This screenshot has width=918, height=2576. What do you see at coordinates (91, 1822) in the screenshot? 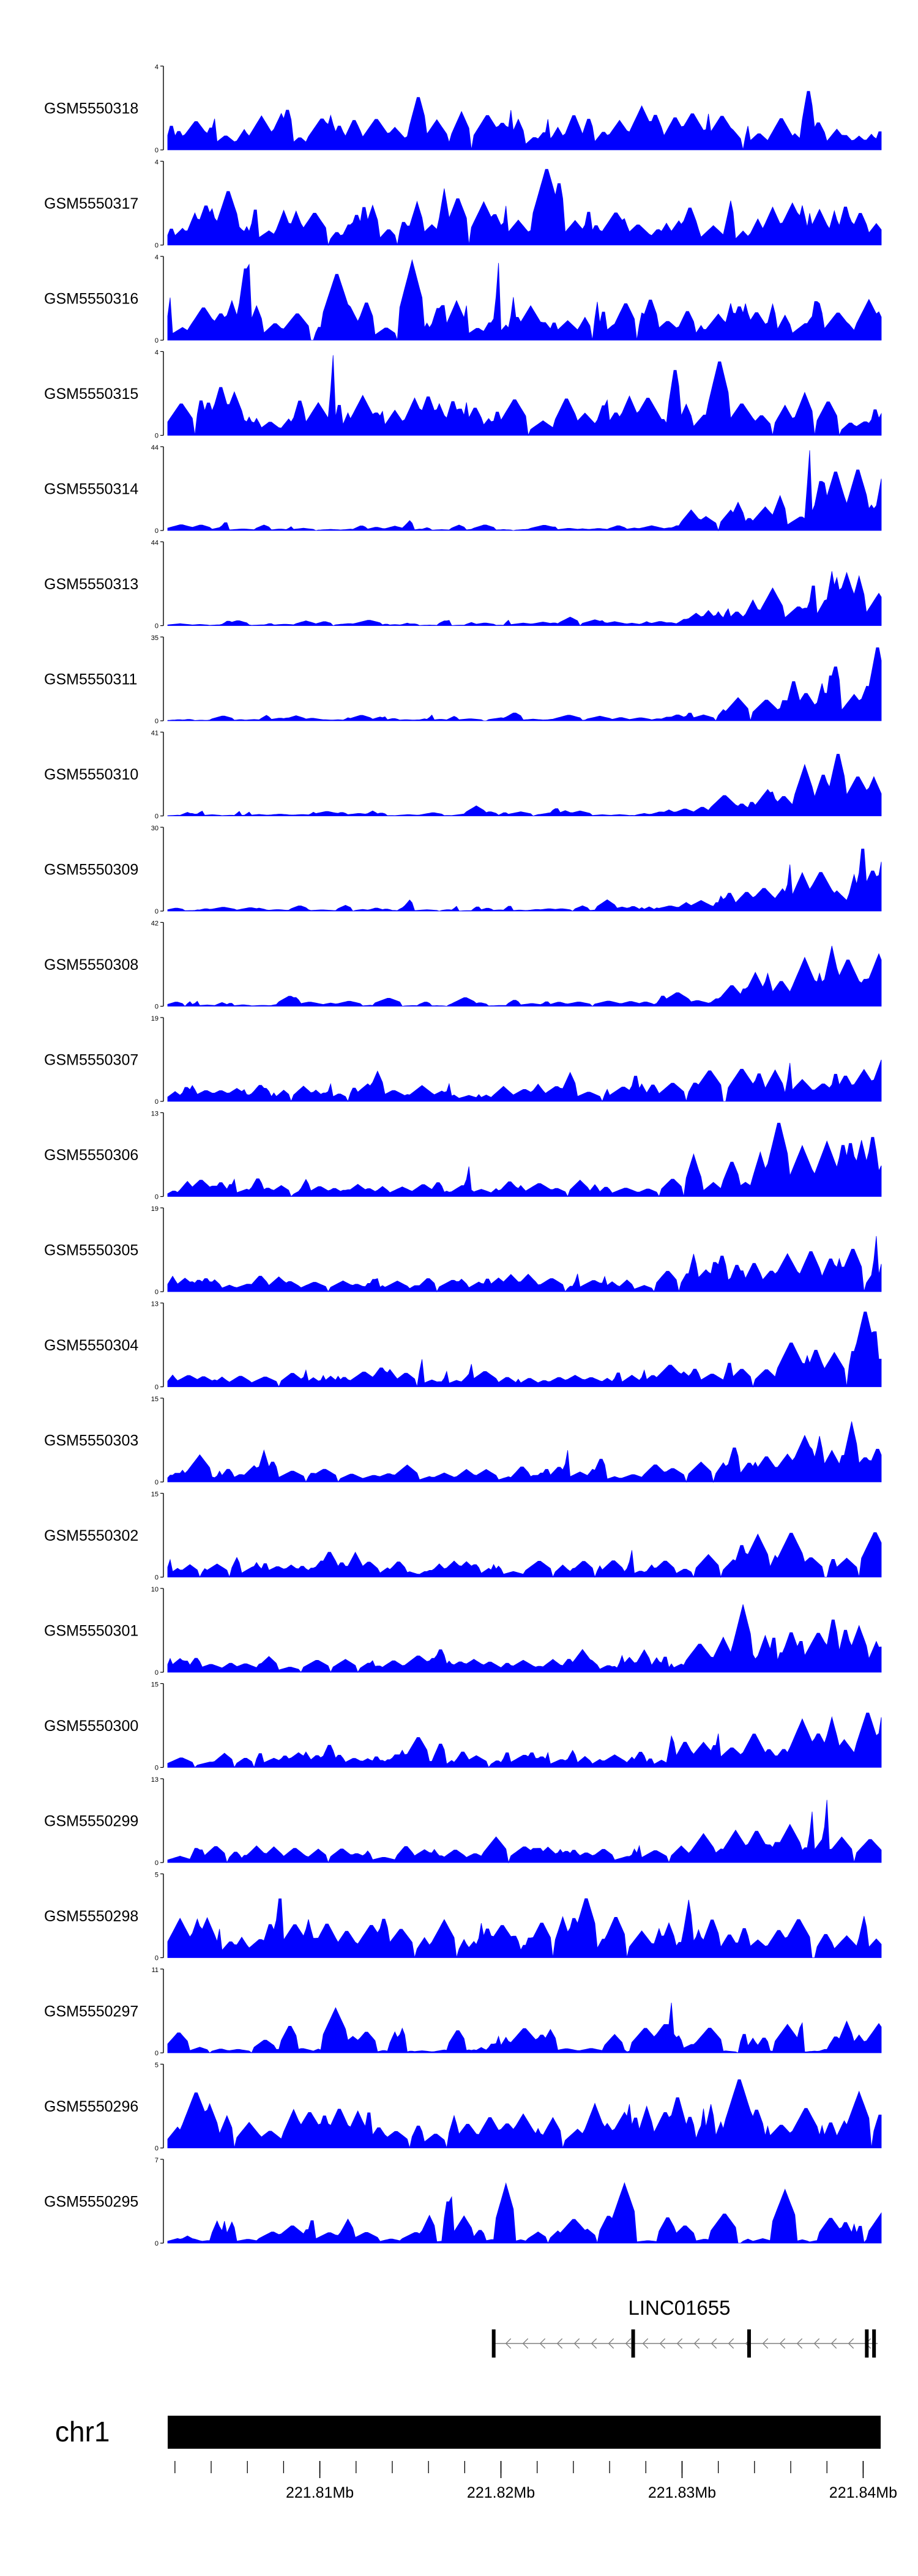
I see `track-label: GSM5550299` at bounding box center [91, 1822].